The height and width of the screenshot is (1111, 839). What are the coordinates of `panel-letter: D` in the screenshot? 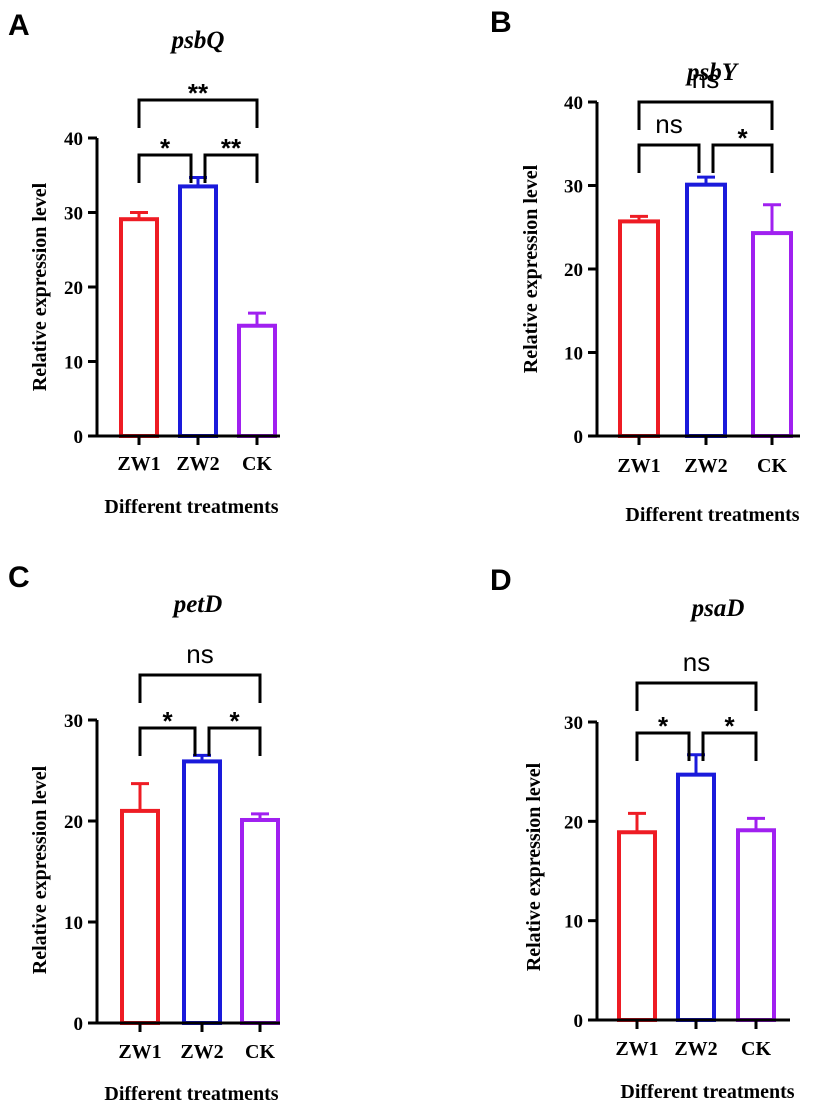 It's located at (501, 580).